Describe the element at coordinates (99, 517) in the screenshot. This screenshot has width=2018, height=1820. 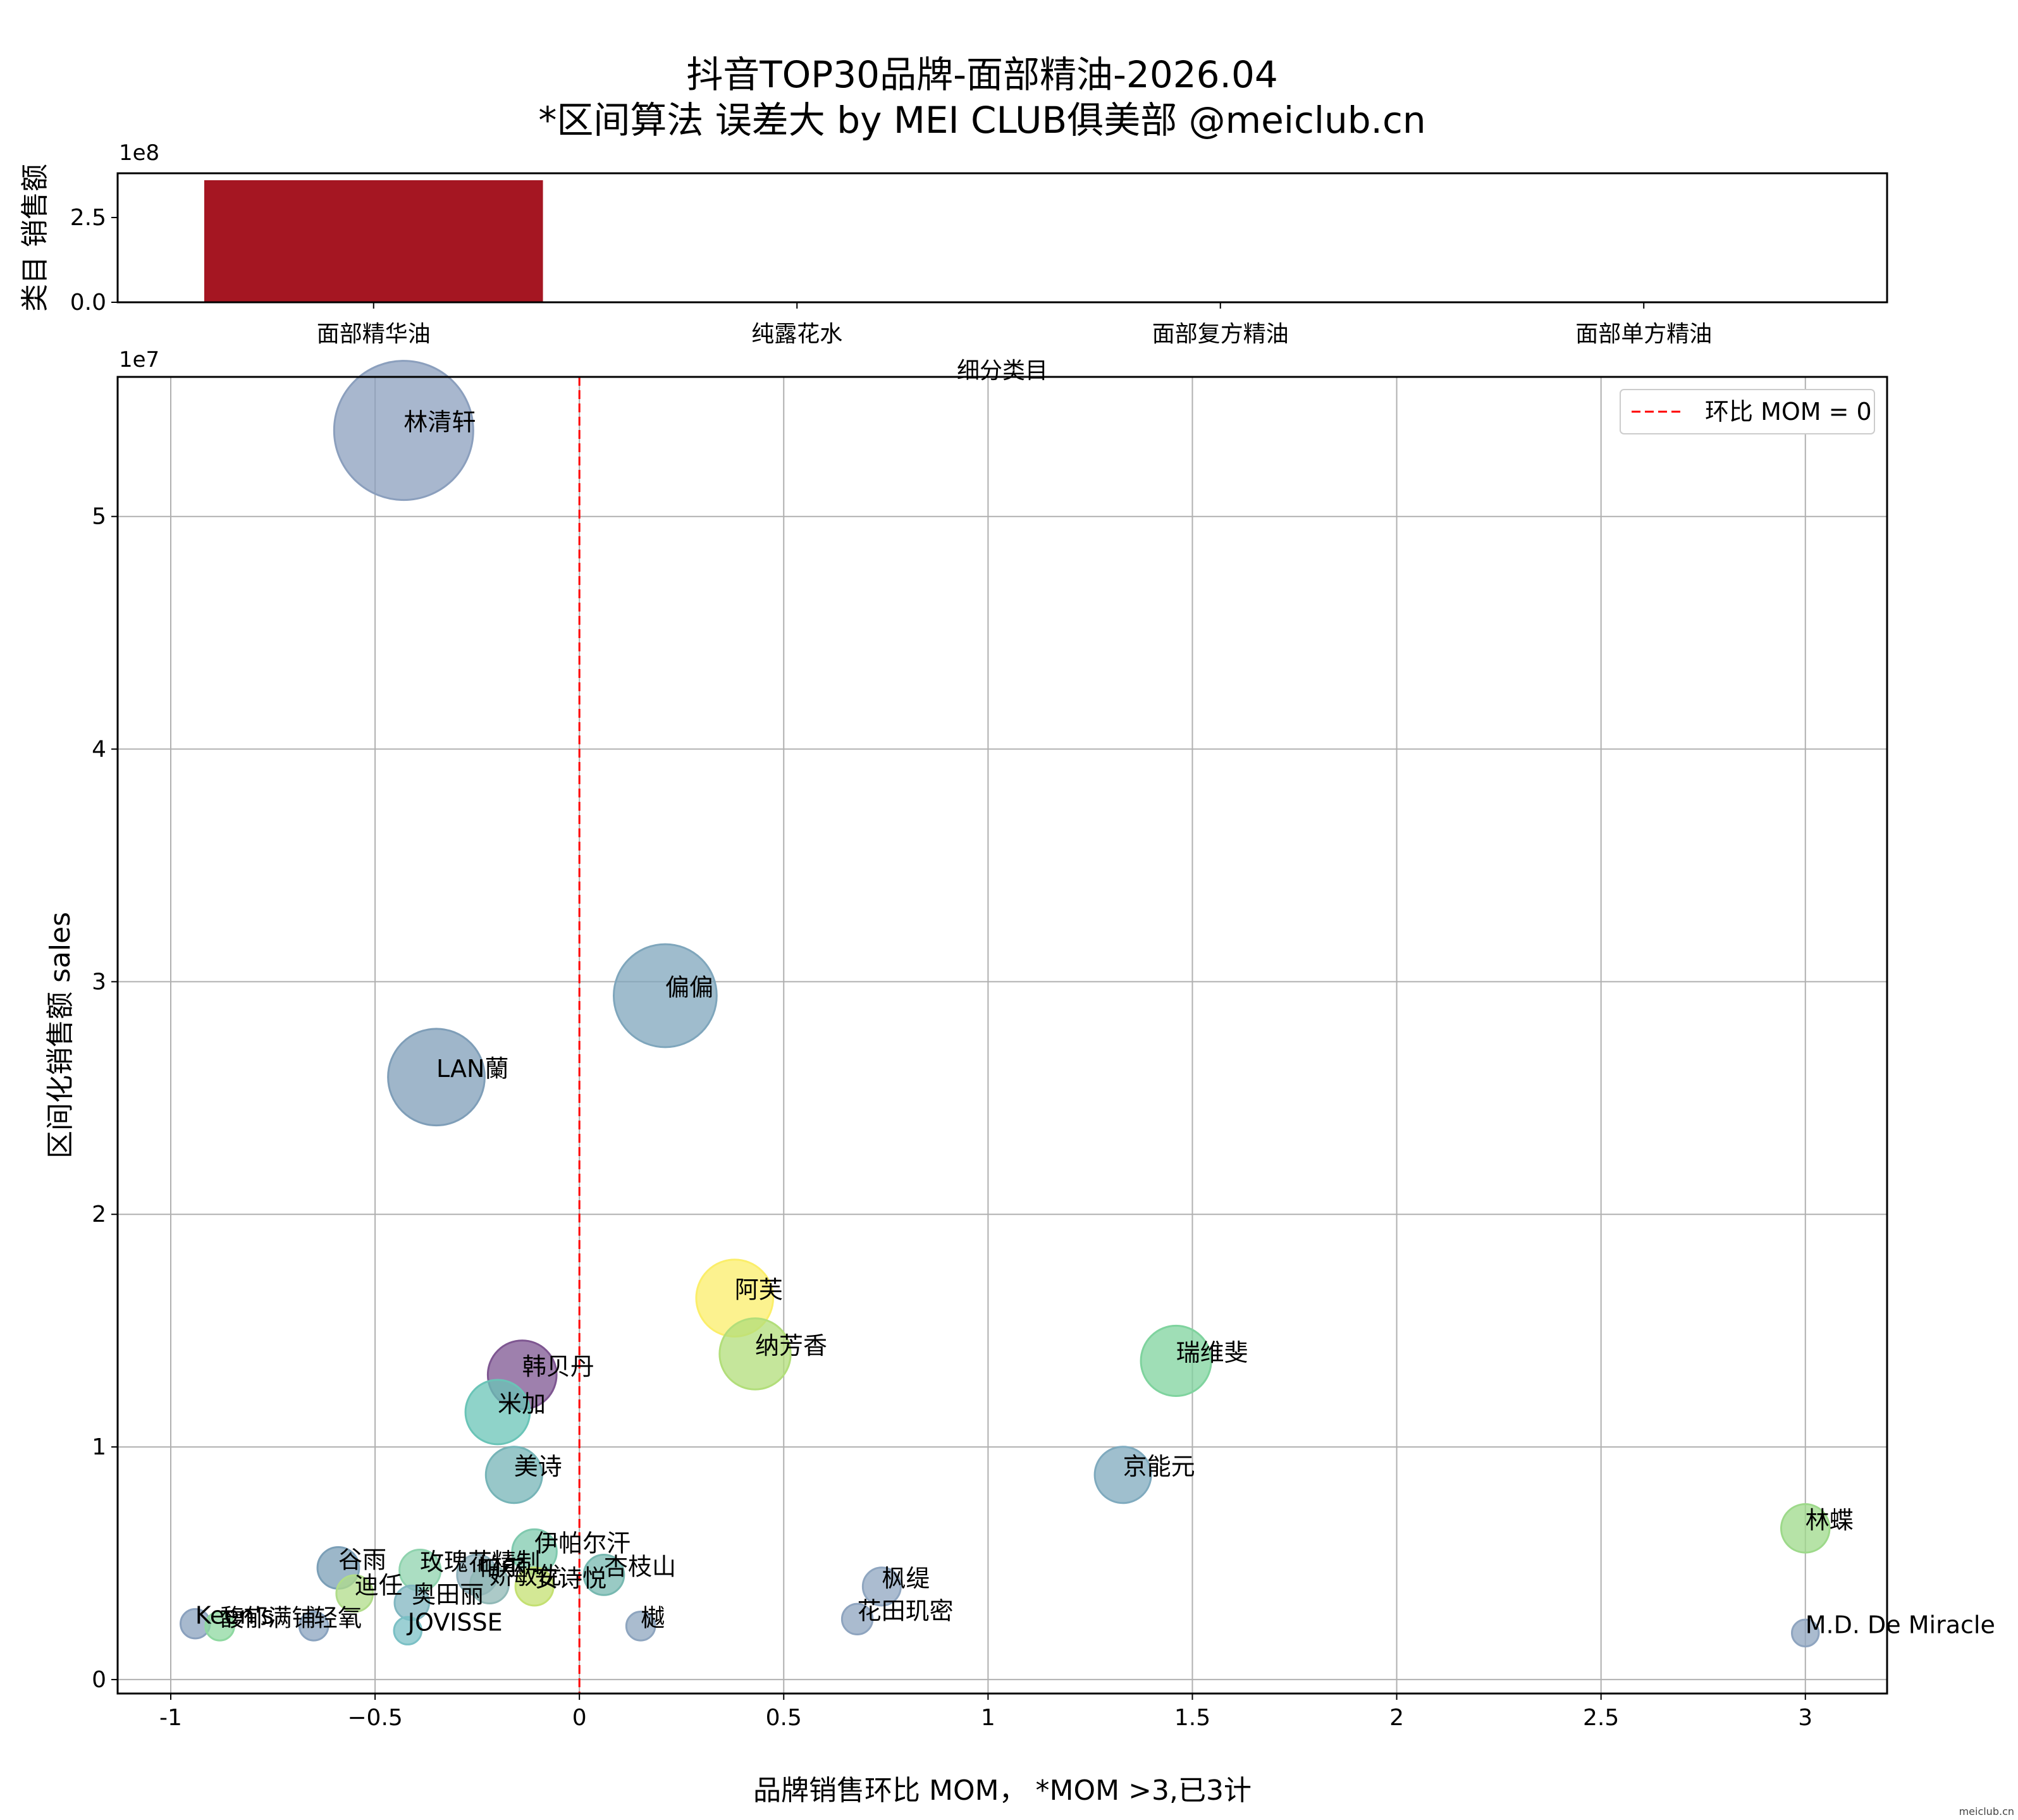
I see `y-tick-label: 5` at that location.